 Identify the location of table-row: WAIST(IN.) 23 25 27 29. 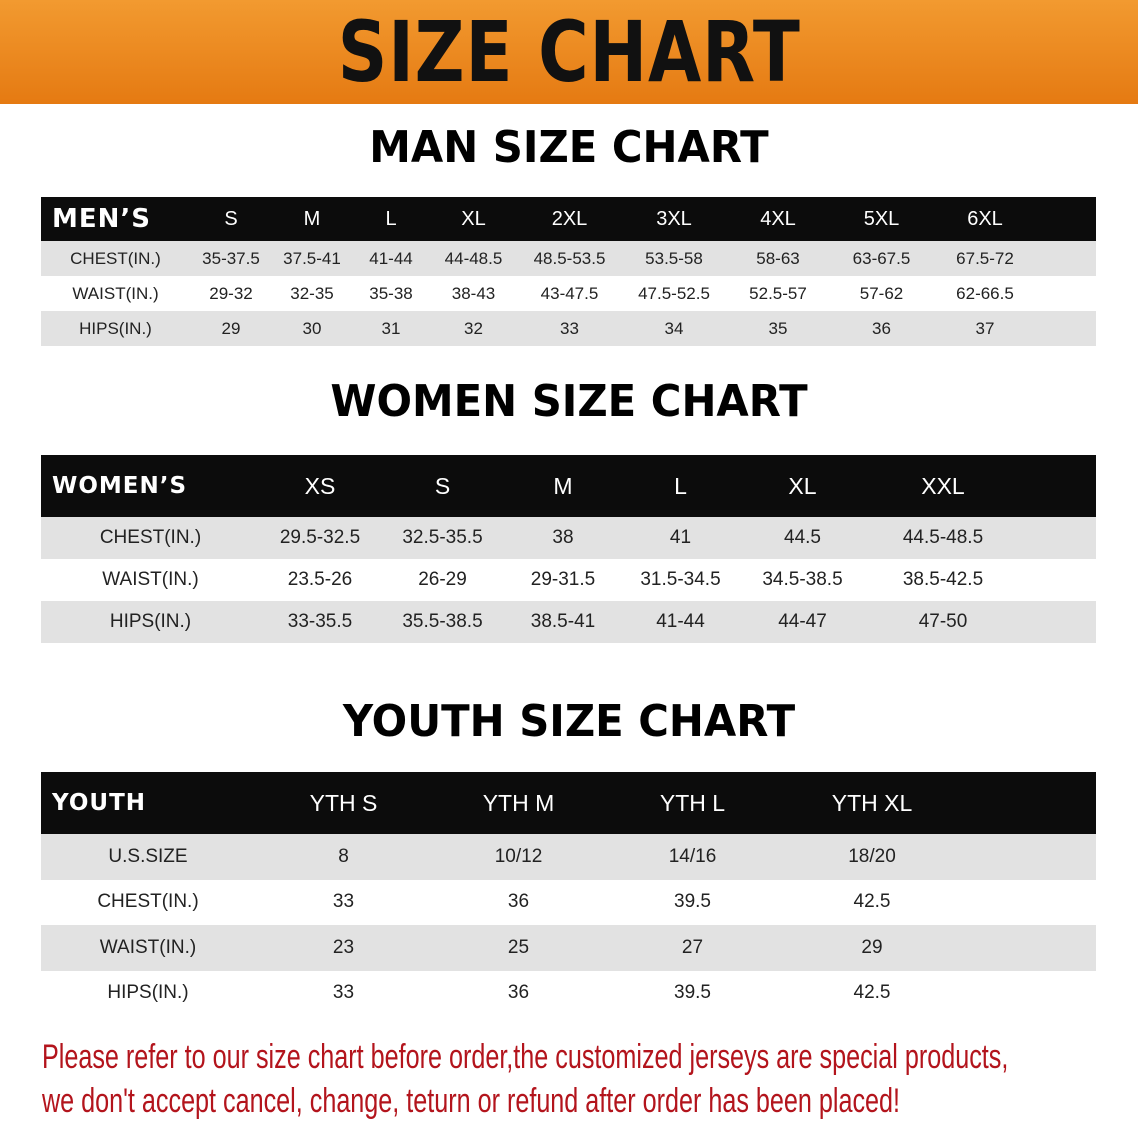
(568, 948).